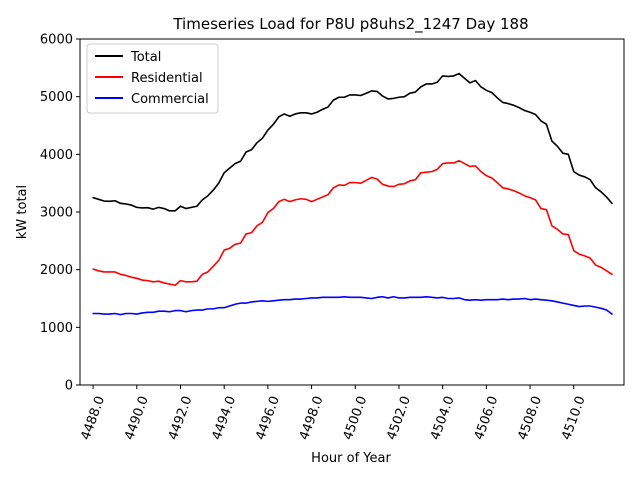 Image resolution: width=640 pixels, height=480 pixels. I want to click on y-tick-label: 5000, so click(56, 97).